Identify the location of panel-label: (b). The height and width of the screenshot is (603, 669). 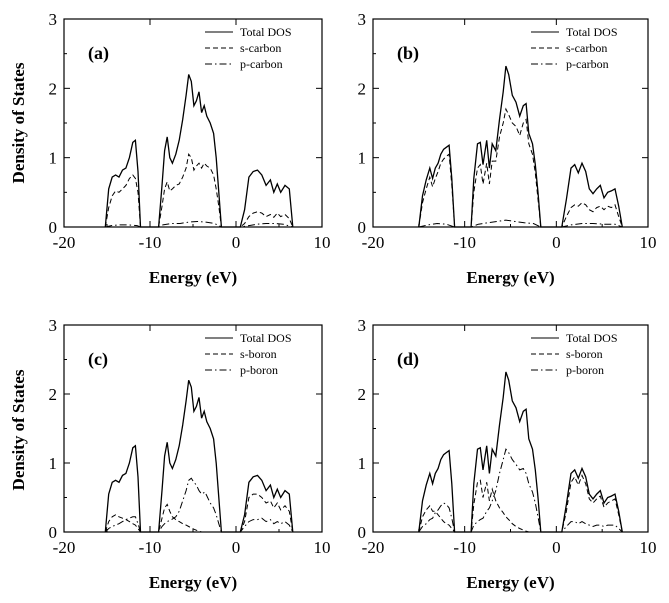
(408, 53).